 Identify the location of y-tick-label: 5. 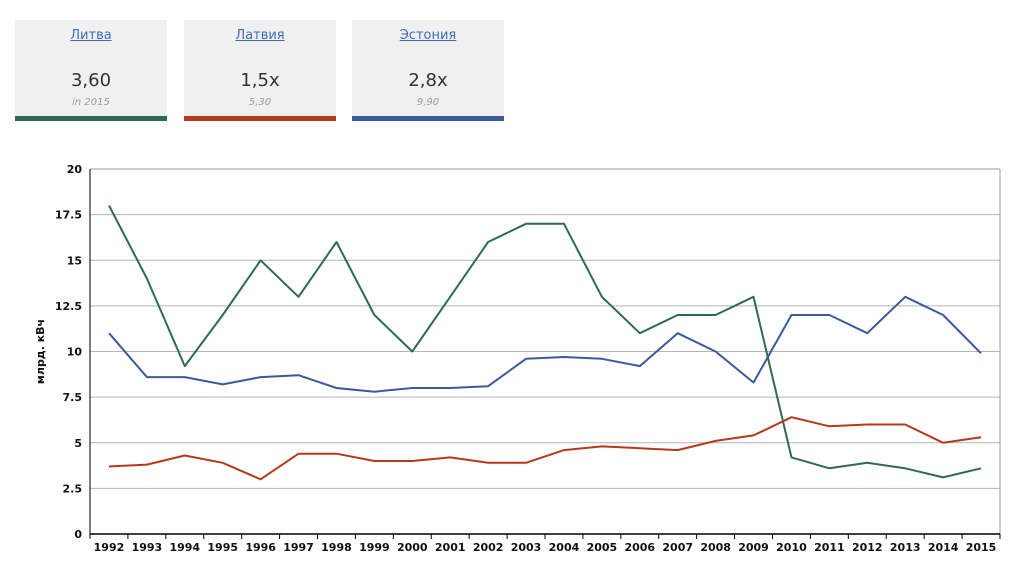
(78, 443).